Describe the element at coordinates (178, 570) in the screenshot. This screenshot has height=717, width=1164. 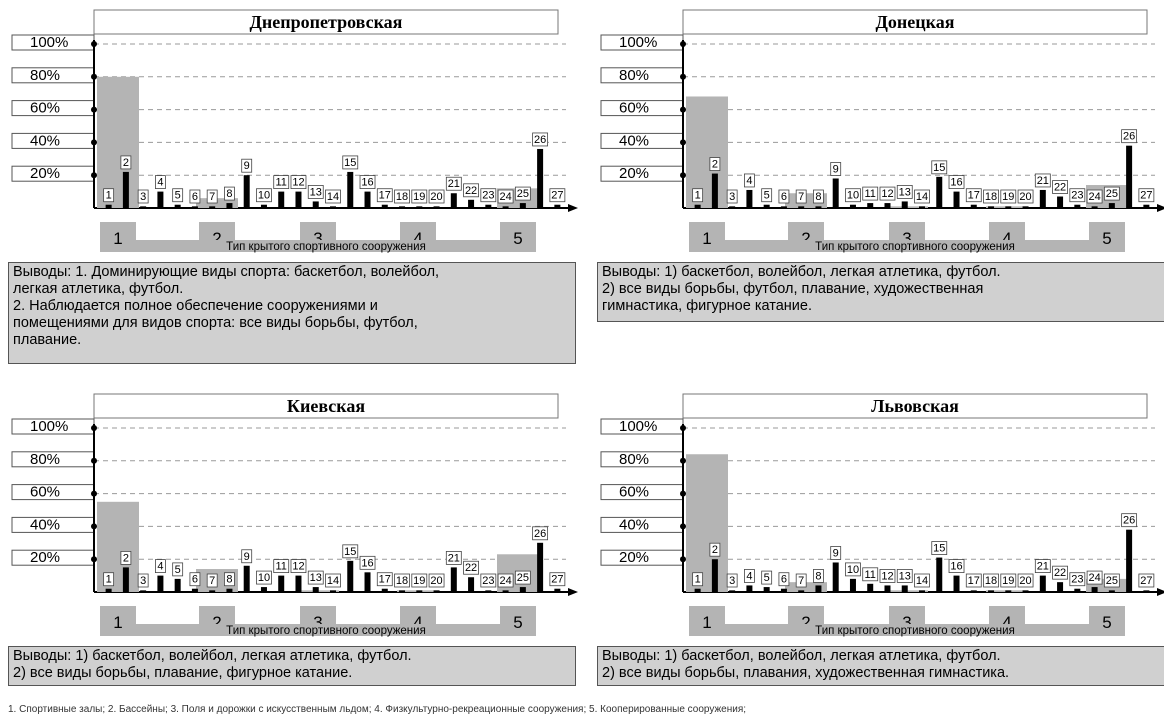
I see `category-label: 5` at that location.